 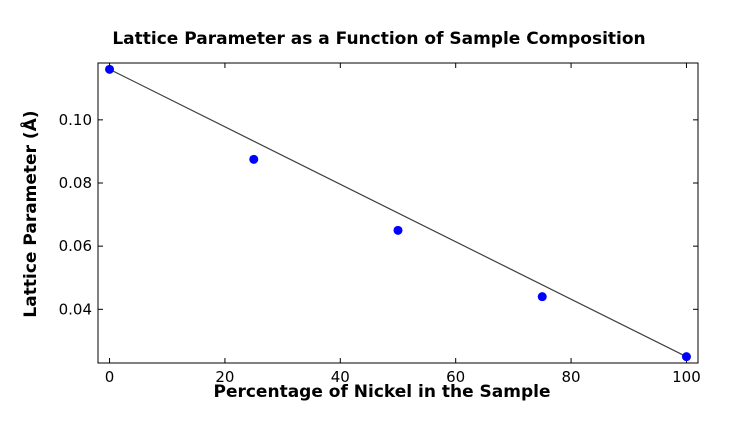 What do you see at coordinates (75, 183) in the screenshot?
I see `y-tick-label: 0.08` at bounding box center [75, 183].